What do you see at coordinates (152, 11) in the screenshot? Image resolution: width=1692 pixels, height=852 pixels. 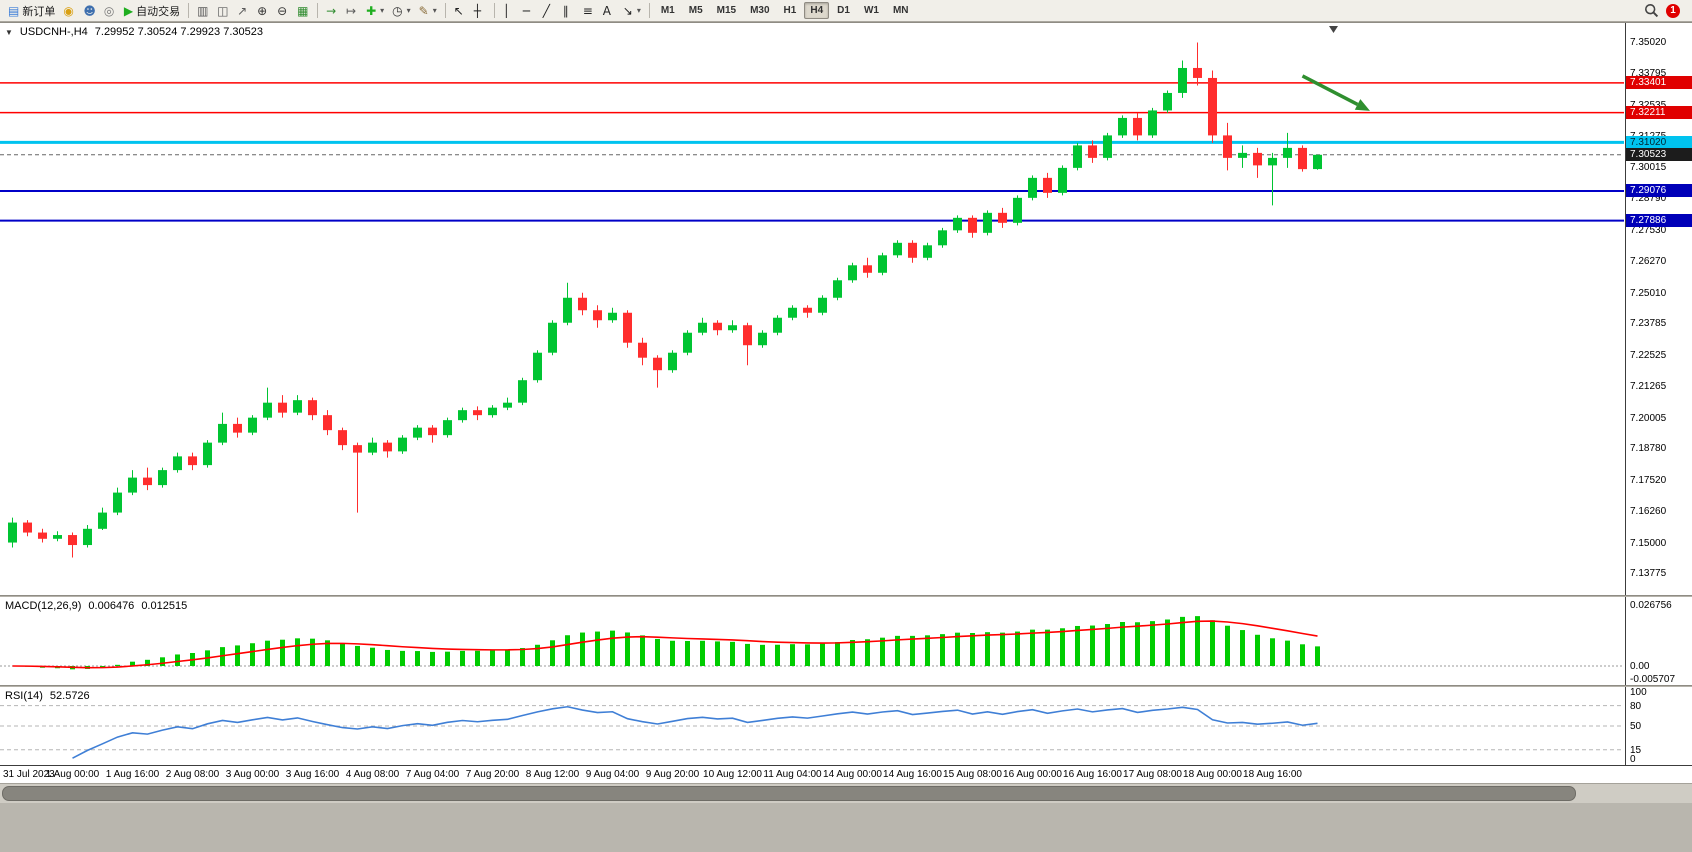 I see `autotrading-button: ▶ 自动交易` at bounding box center [152, 11].